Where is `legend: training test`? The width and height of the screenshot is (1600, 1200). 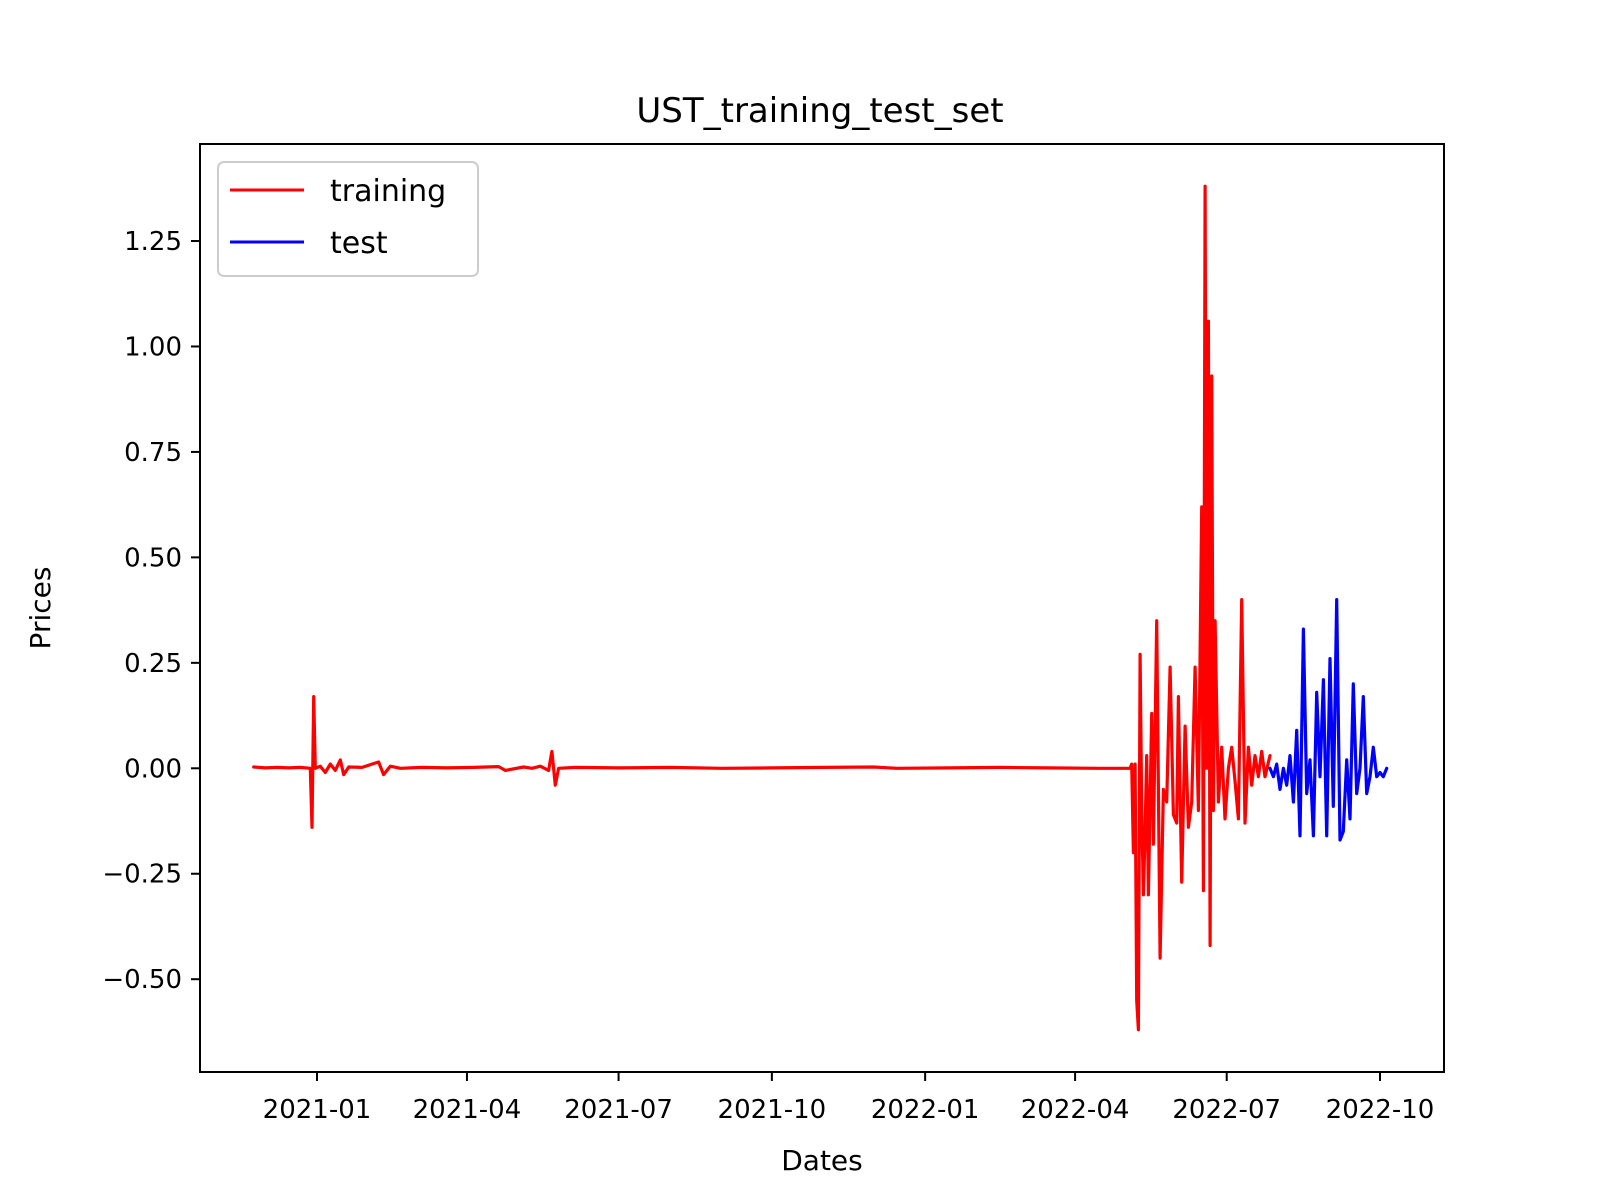
legend: training test is located at coordinates (348, 219).